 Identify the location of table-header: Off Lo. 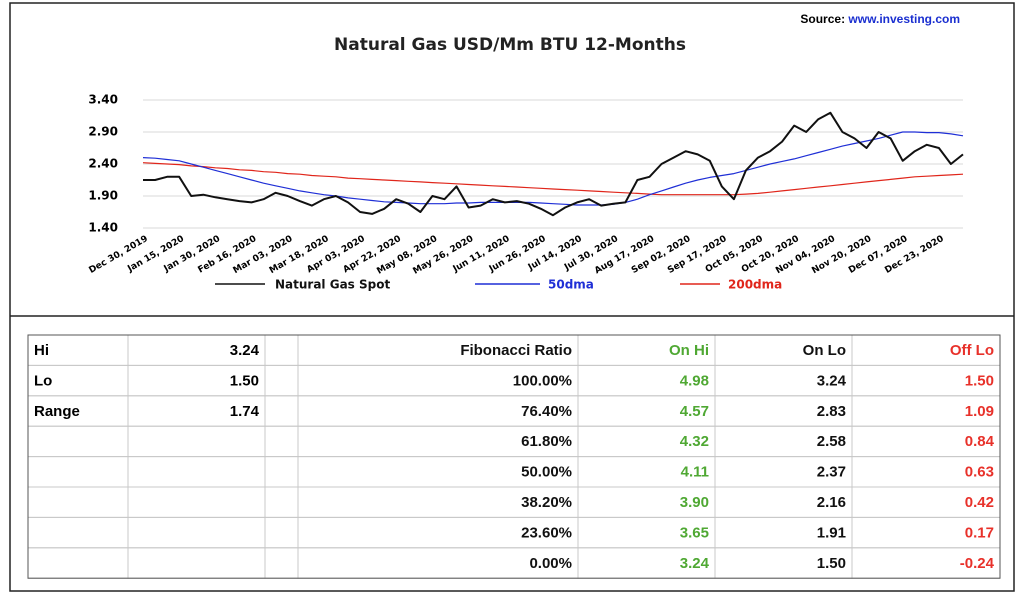
(972, 350).